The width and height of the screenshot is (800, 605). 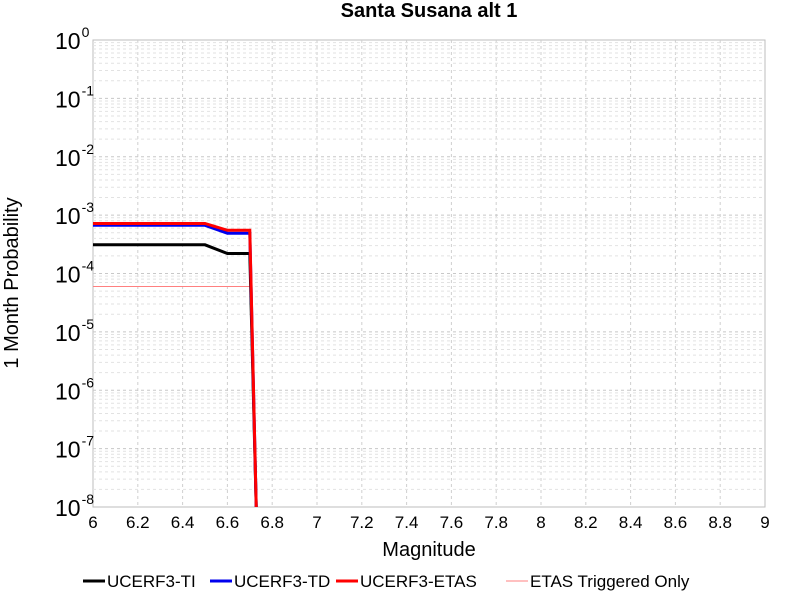 What do you see at coordinates (88, 90) in the screenshot?
I see `y-tick-exponent: -1` at bounding box center [88, 90].